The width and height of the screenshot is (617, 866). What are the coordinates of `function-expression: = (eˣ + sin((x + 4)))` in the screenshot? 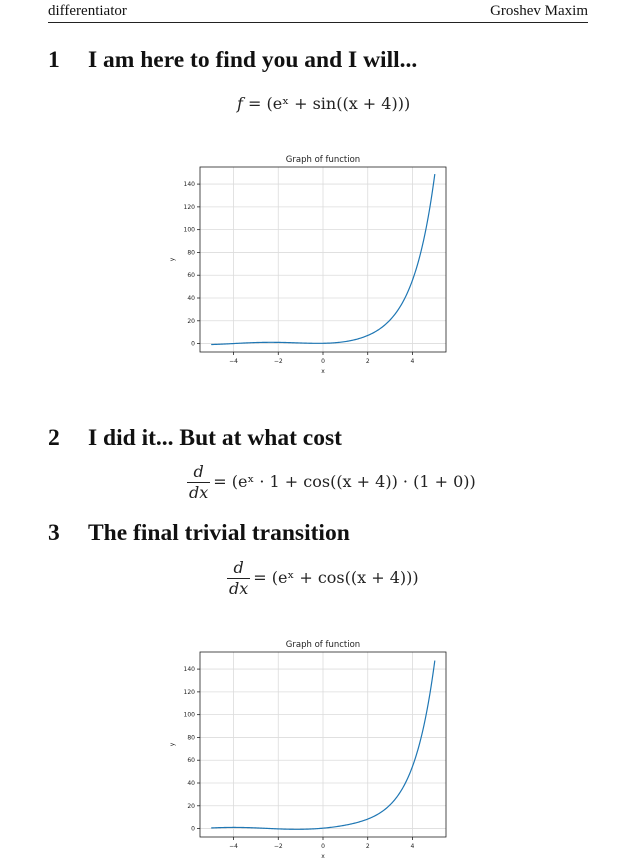 It's located at (329, 103).